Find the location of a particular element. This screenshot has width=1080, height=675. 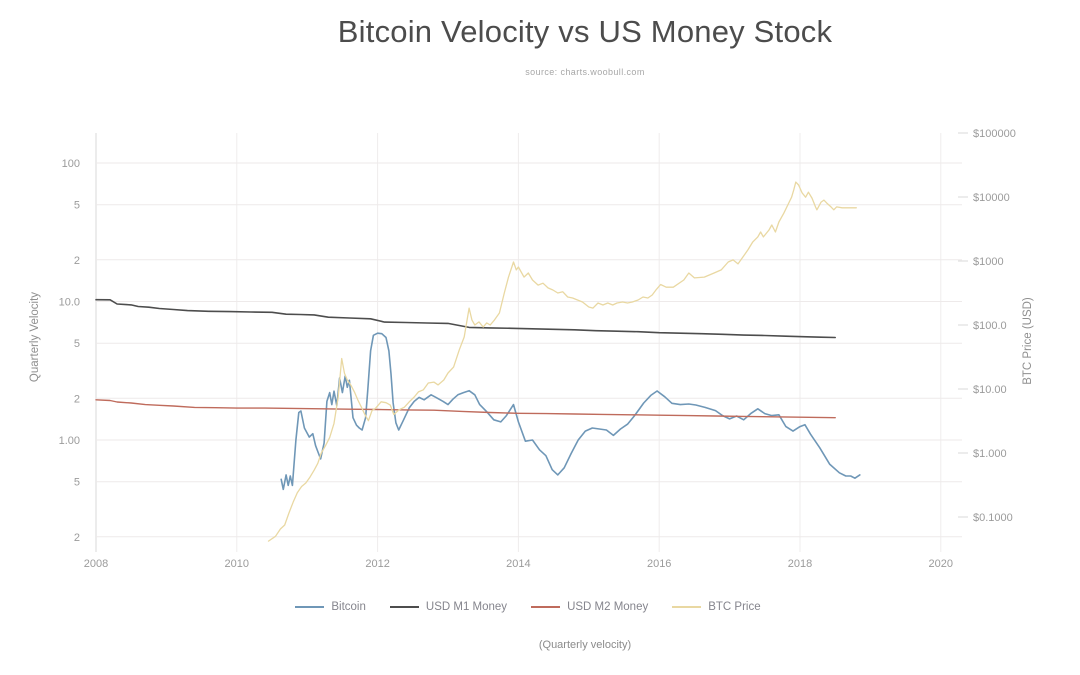

y-right-tick-label: $1.000 is located at coordinates (990, 454).